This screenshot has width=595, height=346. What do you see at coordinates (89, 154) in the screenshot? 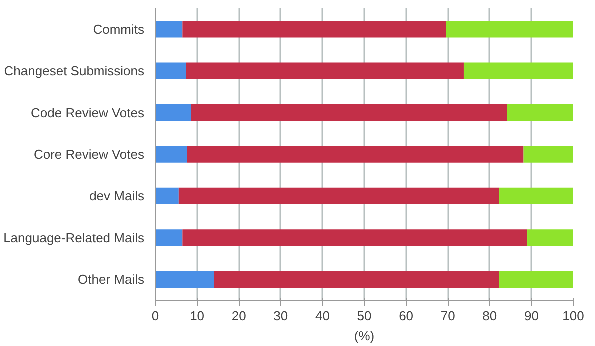
I see `y-tick-label: Core Review Votes` at bounding box center [89, 154].